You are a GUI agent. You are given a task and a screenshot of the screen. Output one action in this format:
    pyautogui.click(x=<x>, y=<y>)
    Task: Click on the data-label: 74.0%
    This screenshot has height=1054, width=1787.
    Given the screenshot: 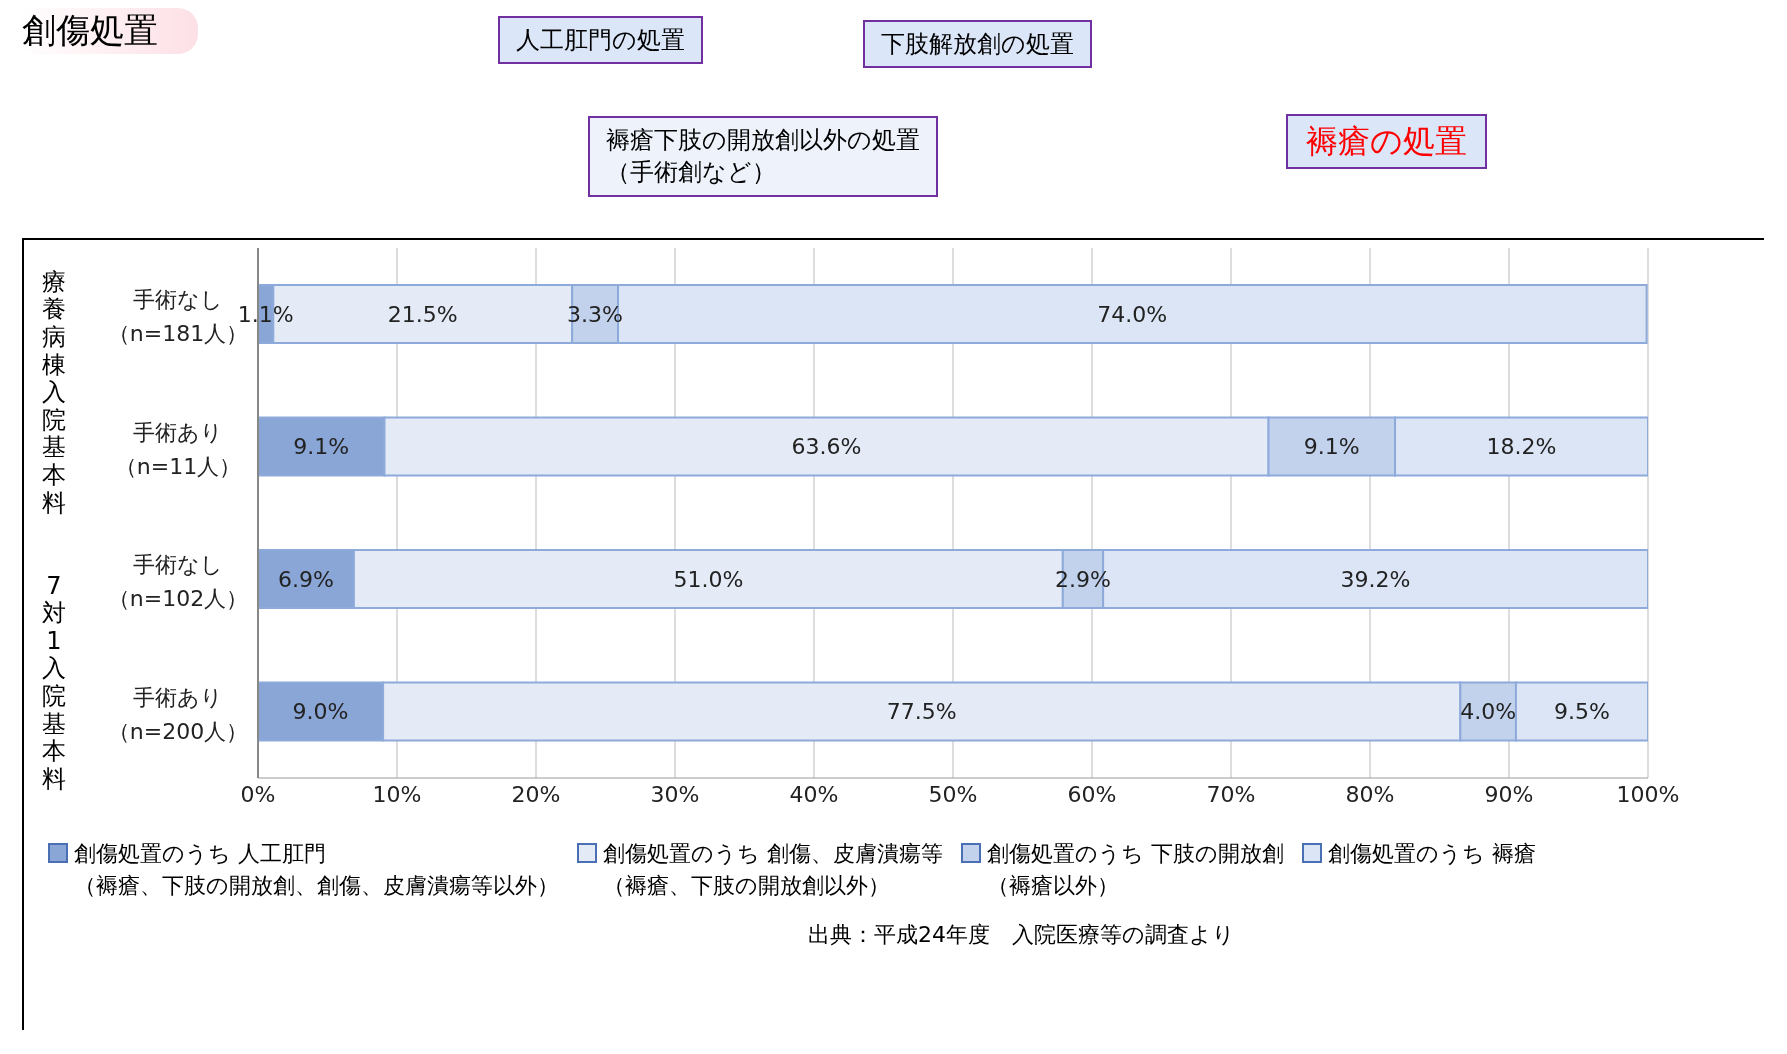 What is the action you would take?
    pyautogui.click(x=1132, y=314)
    